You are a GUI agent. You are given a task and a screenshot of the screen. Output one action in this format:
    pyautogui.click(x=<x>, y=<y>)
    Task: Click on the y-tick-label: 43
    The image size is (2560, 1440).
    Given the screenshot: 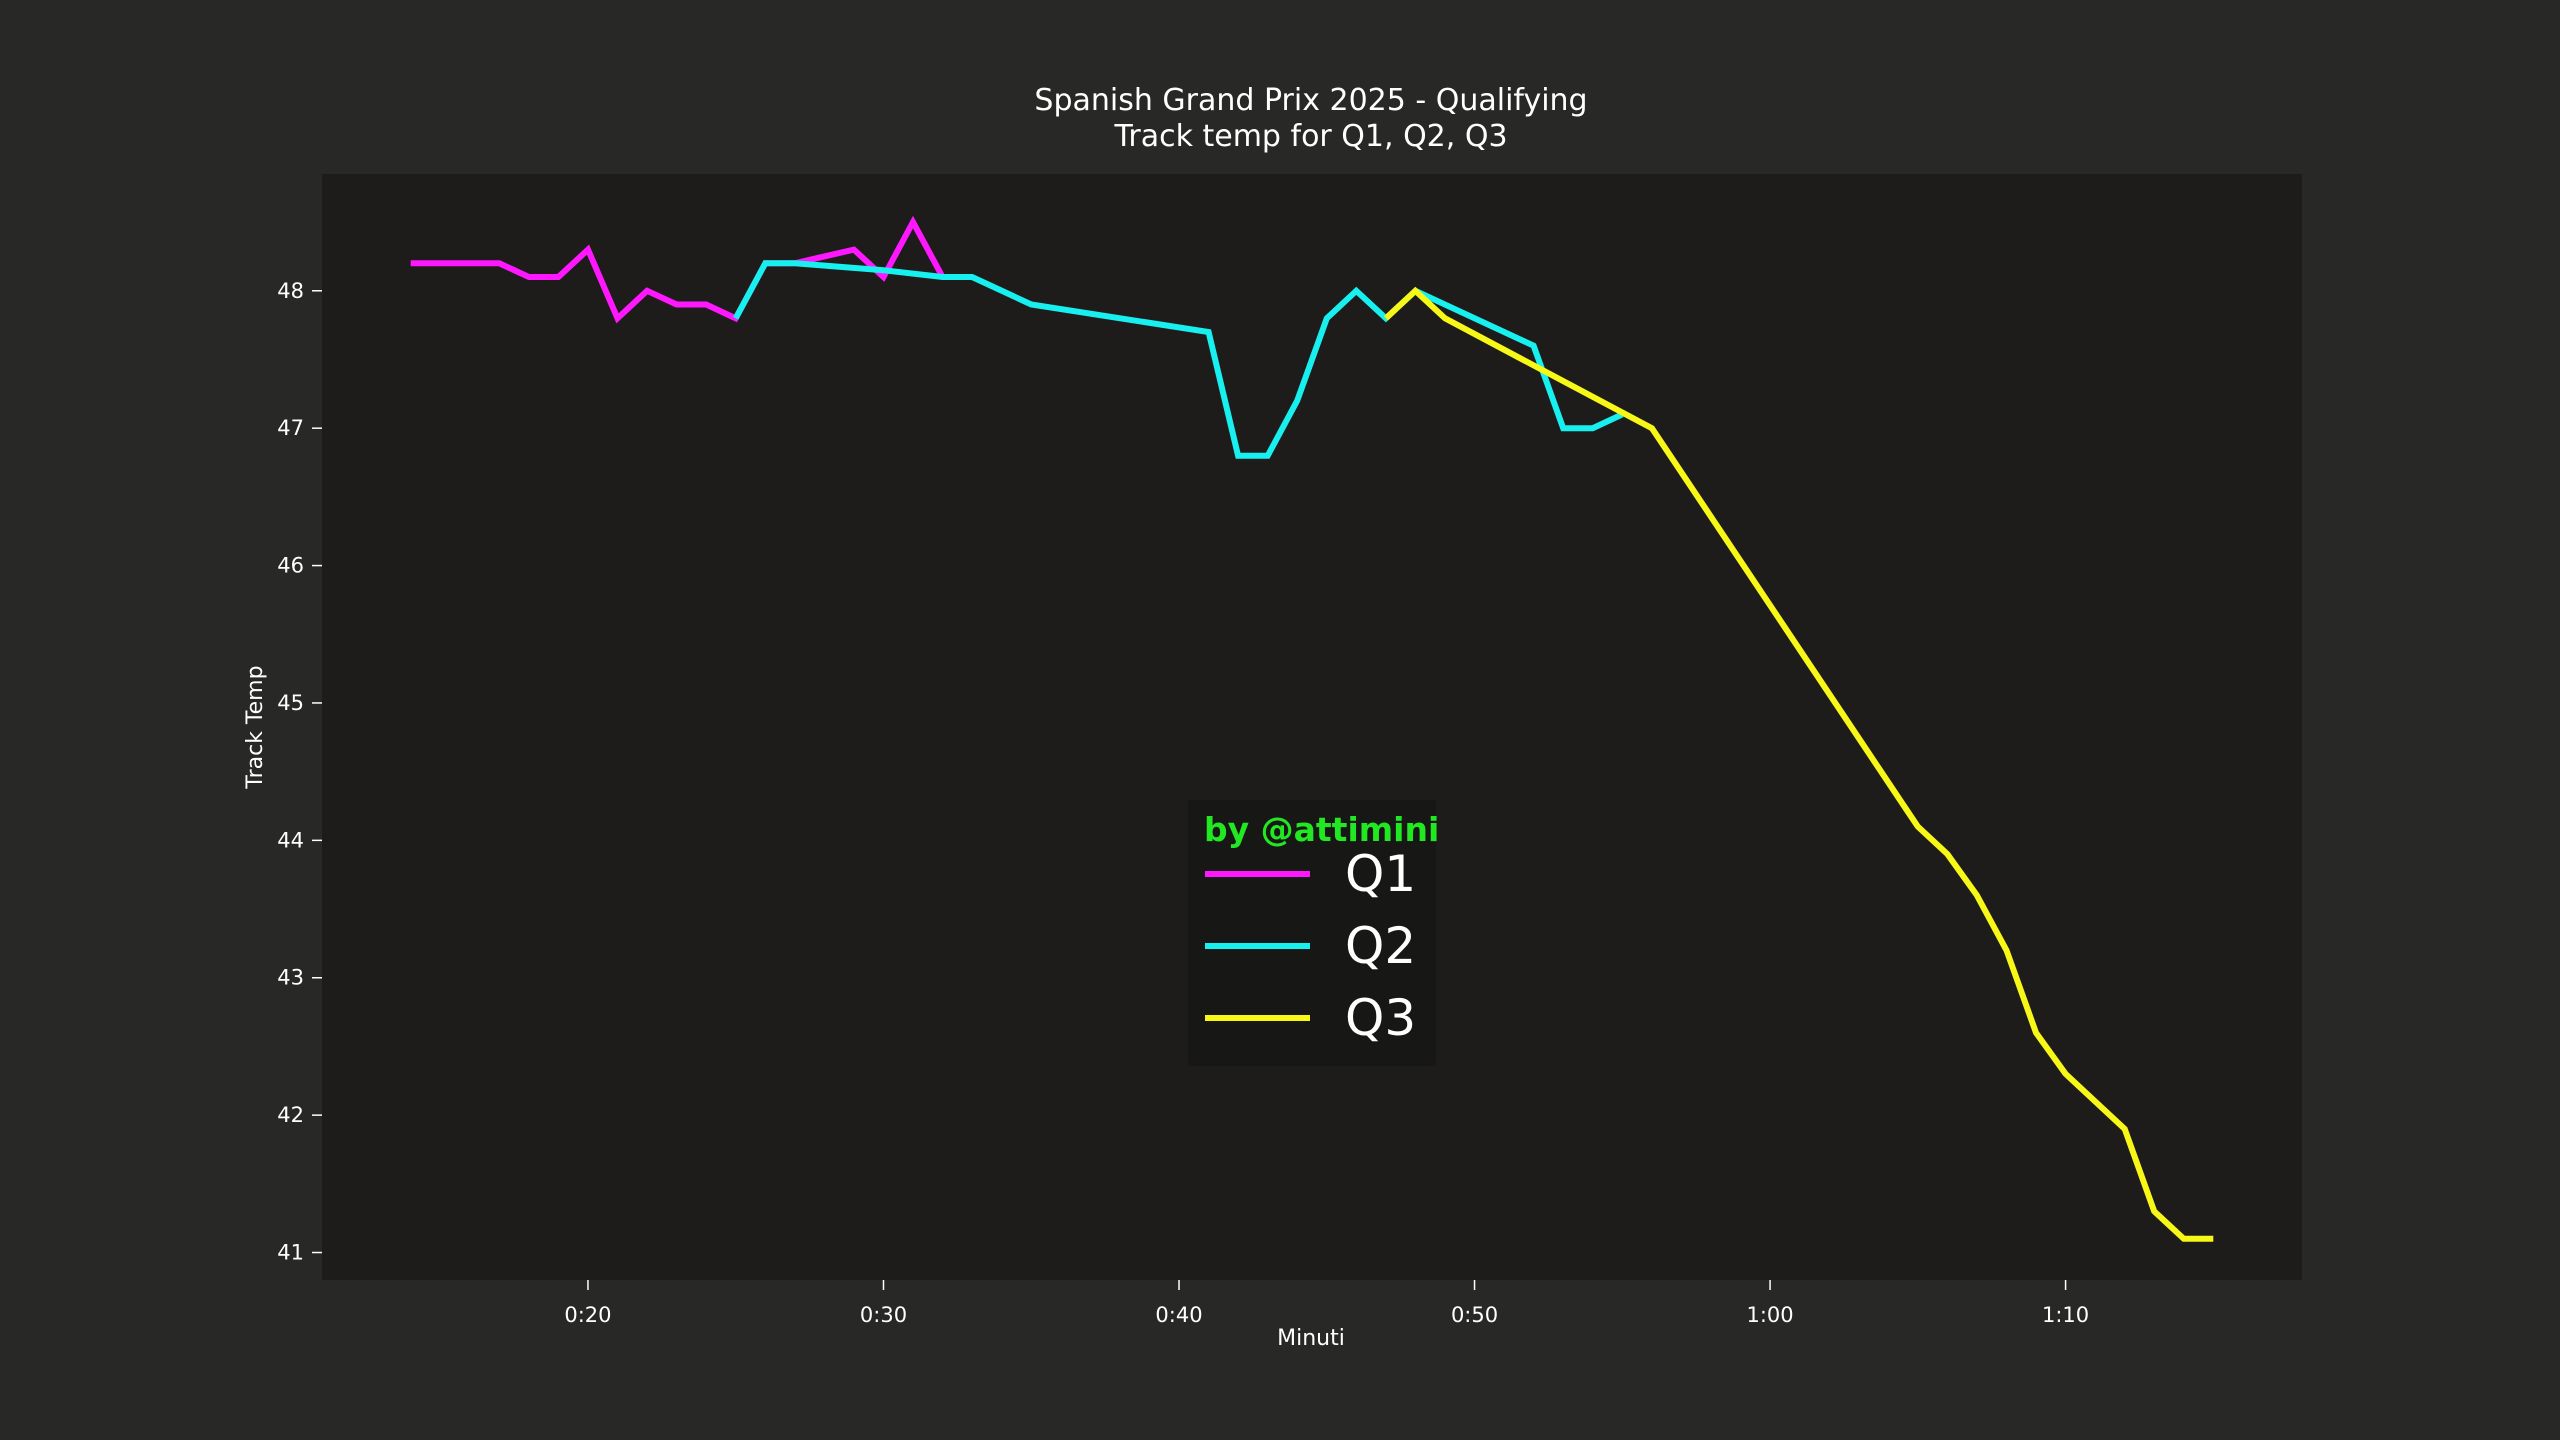 What is the action you would take?
    pyautogui.click(x=290, y=978)
    